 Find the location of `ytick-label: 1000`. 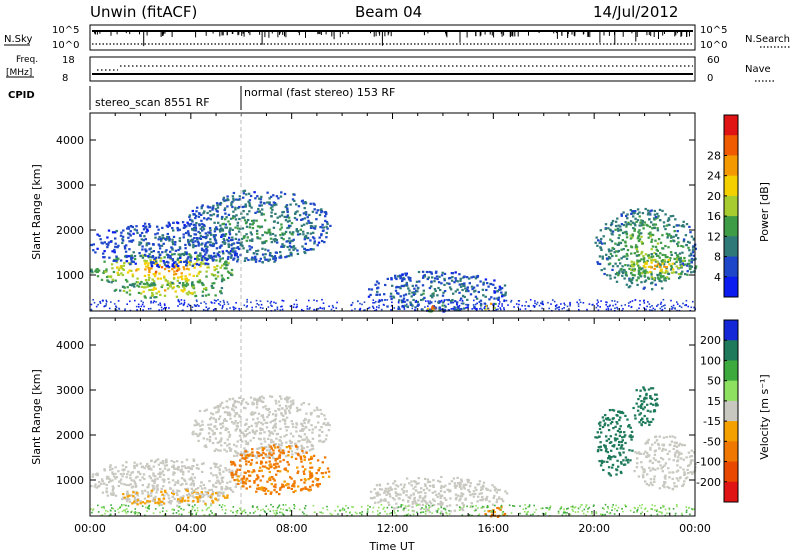

ytick-label: 1000 is located at coordinates (70, 275).